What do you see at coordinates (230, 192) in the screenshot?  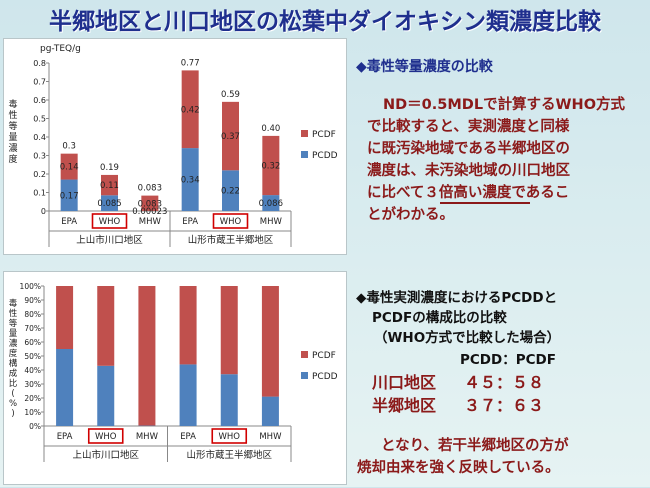 I see `pcdd-data-label: 0.22` at bounding box center [230, 192].